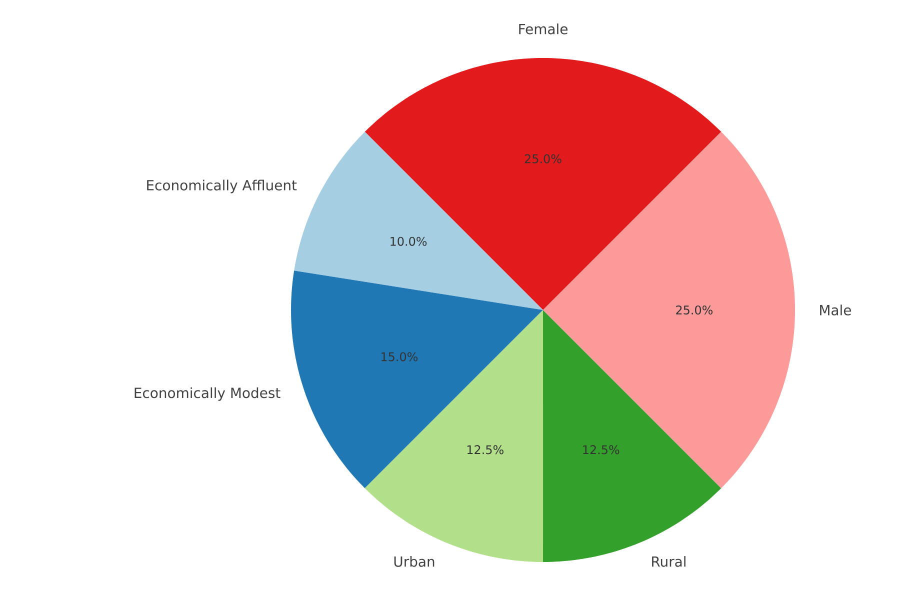  Describe the element at coordinates (400, 357) in the screenshot. I see `data-label: 15.0%` at that location.